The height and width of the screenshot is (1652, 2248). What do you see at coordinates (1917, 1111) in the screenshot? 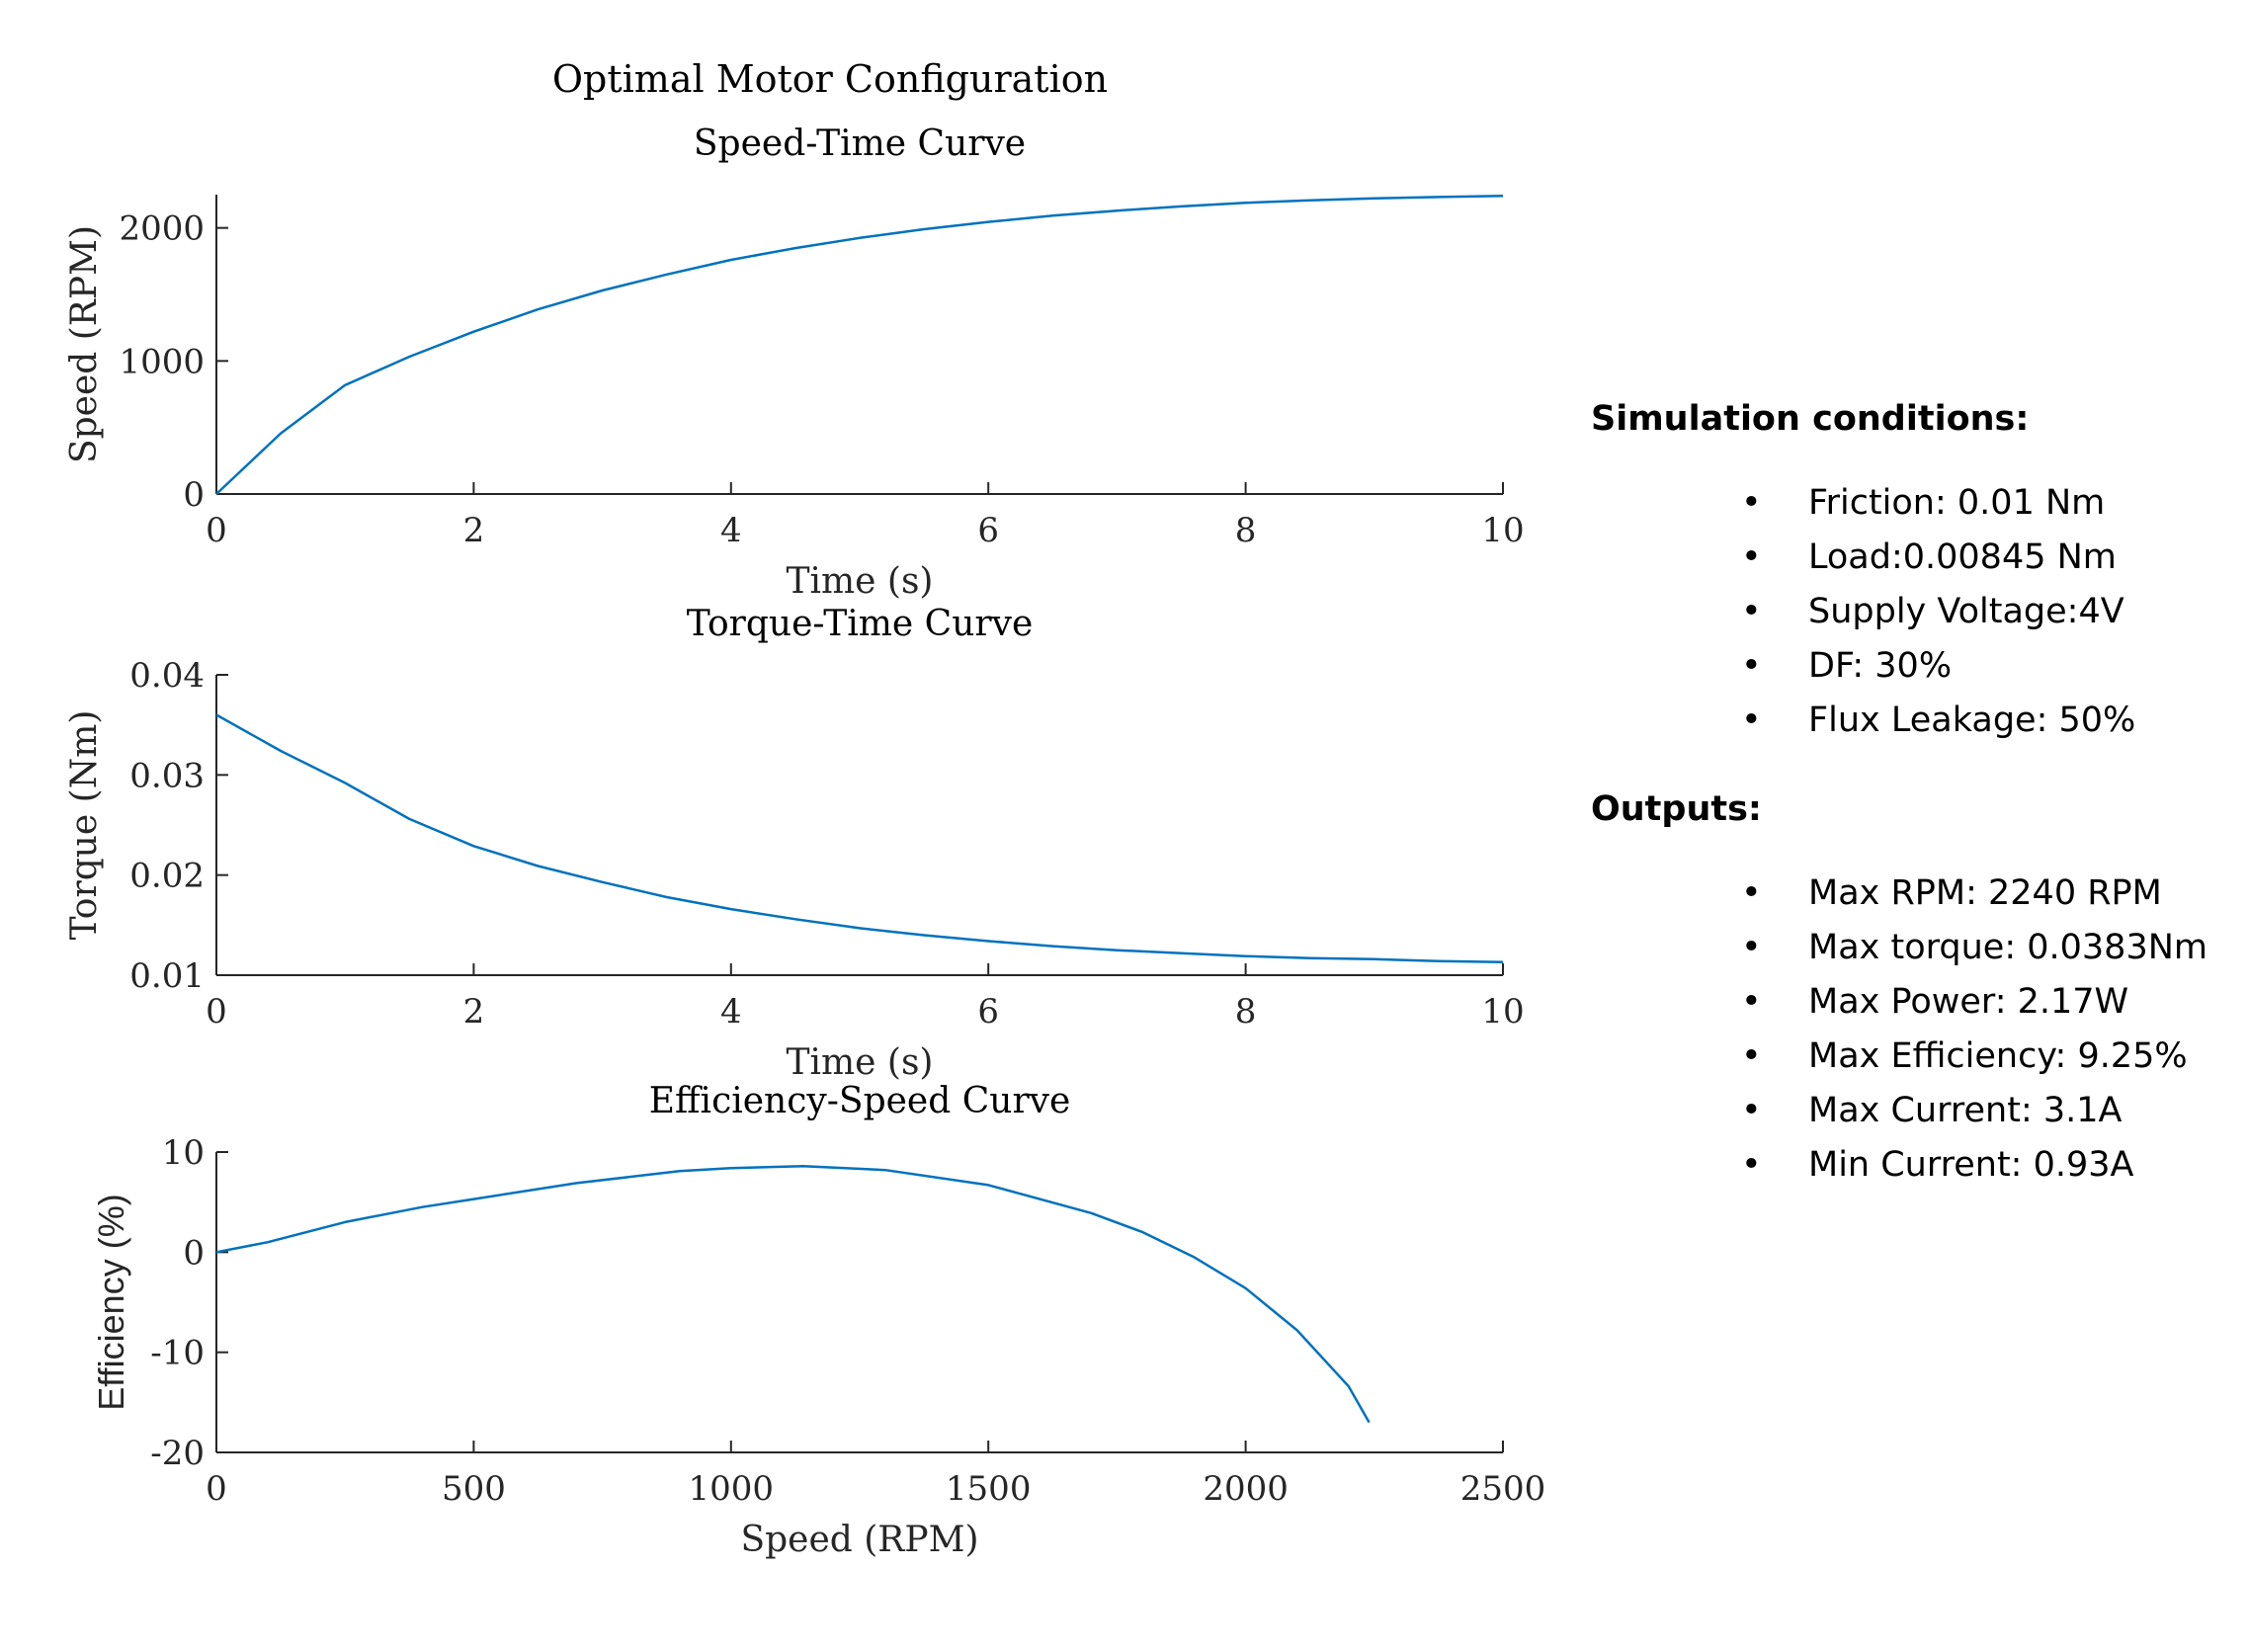
I see `list-item: • Max Current: 3.1A` at bounding box center [1917, 1111].